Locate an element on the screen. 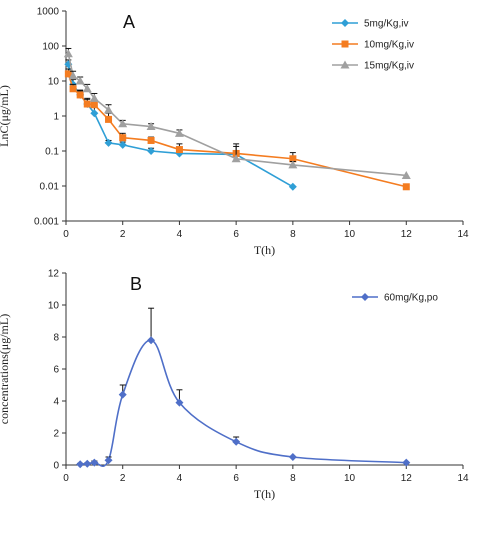 The height and width of the screenshot is (550, 487). y-tick-label: 100 is located at coordinates (50, 47).